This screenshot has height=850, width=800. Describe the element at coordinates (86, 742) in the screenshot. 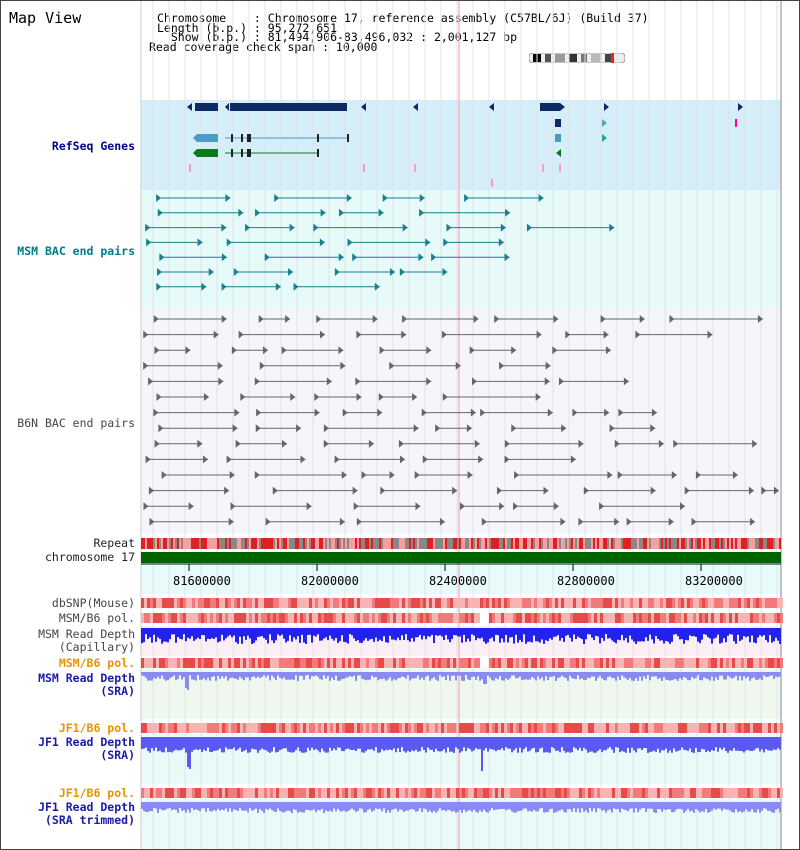

I see `jf1-depth-sra-label: JF1 Read Depth` at that location.